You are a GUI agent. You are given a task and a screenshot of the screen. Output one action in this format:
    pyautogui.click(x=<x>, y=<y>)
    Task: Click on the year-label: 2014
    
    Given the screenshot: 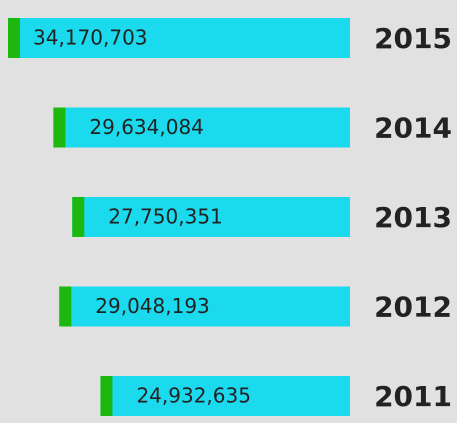 What is the action you would take?
    pyautogui.click(x=413, y=128)
    